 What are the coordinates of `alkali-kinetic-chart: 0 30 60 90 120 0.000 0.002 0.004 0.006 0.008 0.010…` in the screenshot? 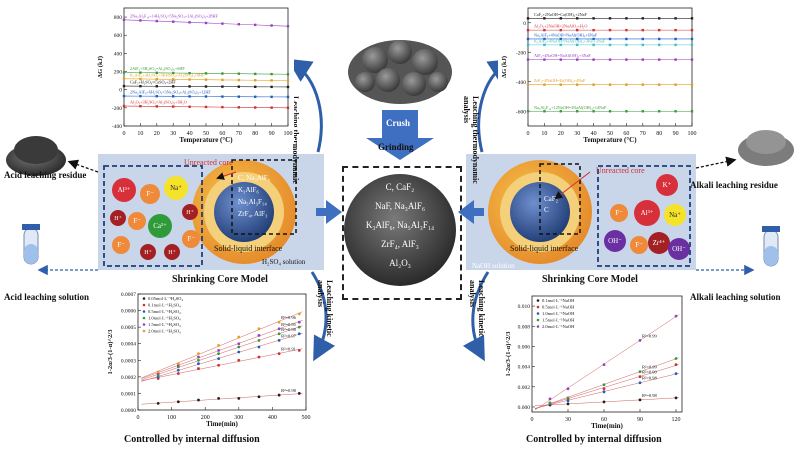 It's located at (595, 361).